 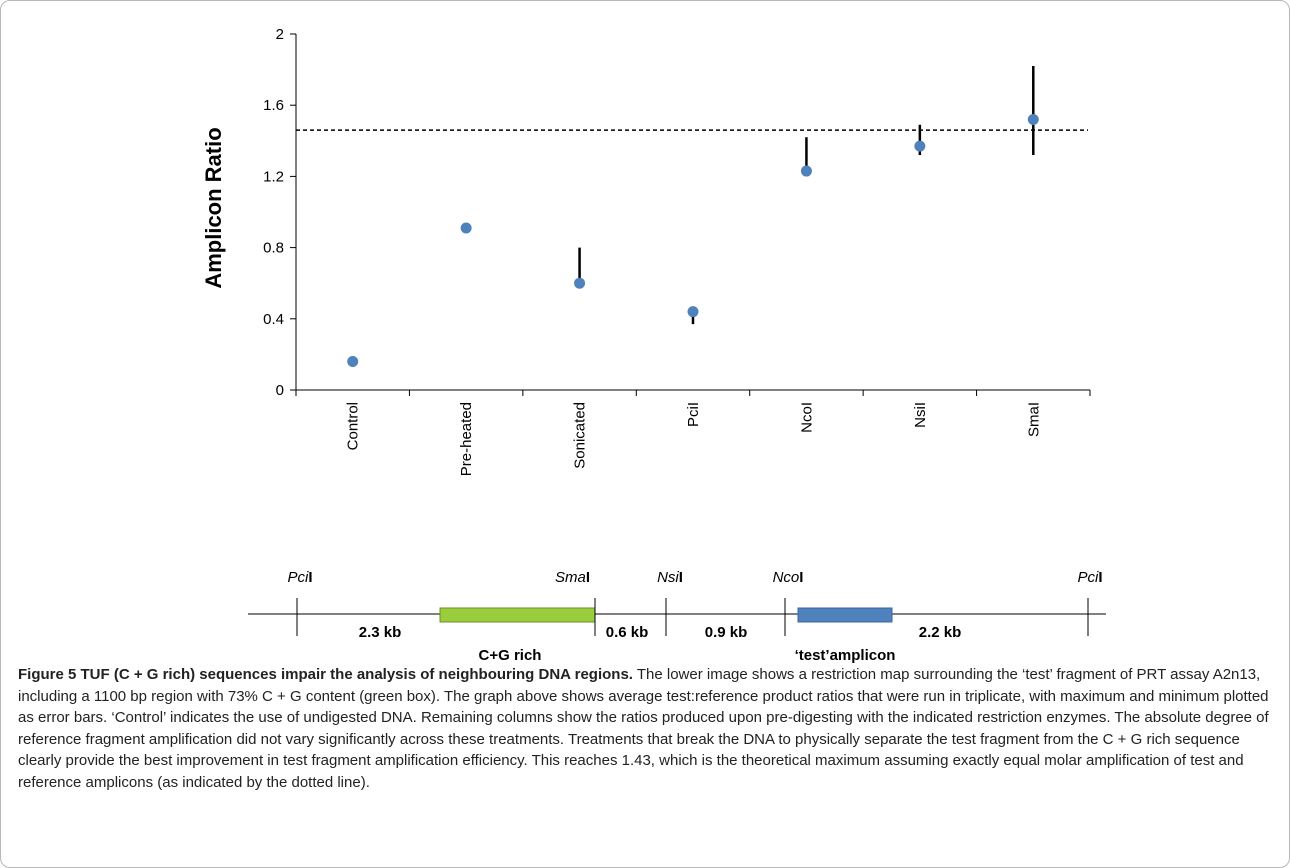 I want to click on x-tick-label: PciI, so click(x=693, y=414).